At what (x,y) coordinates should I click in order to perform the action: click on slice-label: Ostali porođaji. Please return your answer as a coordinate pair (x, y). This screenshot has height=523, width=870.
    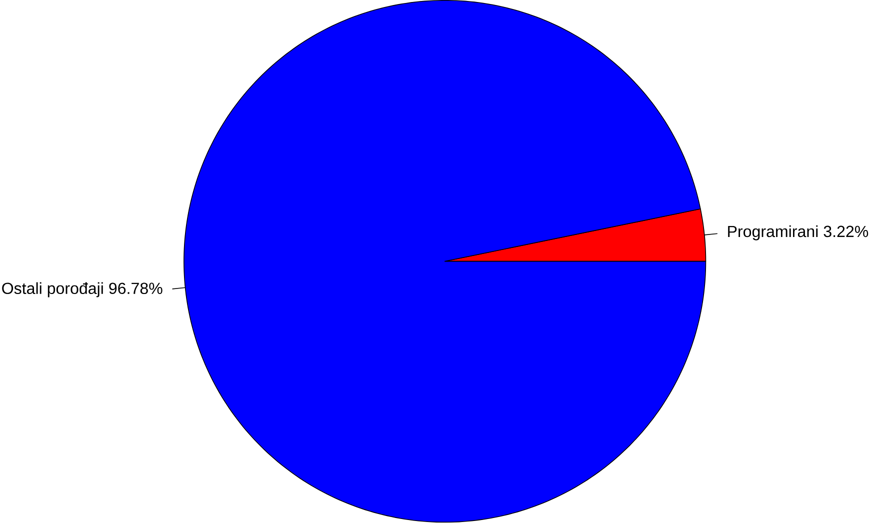
    Looking at the image, I should click on (52, 290).